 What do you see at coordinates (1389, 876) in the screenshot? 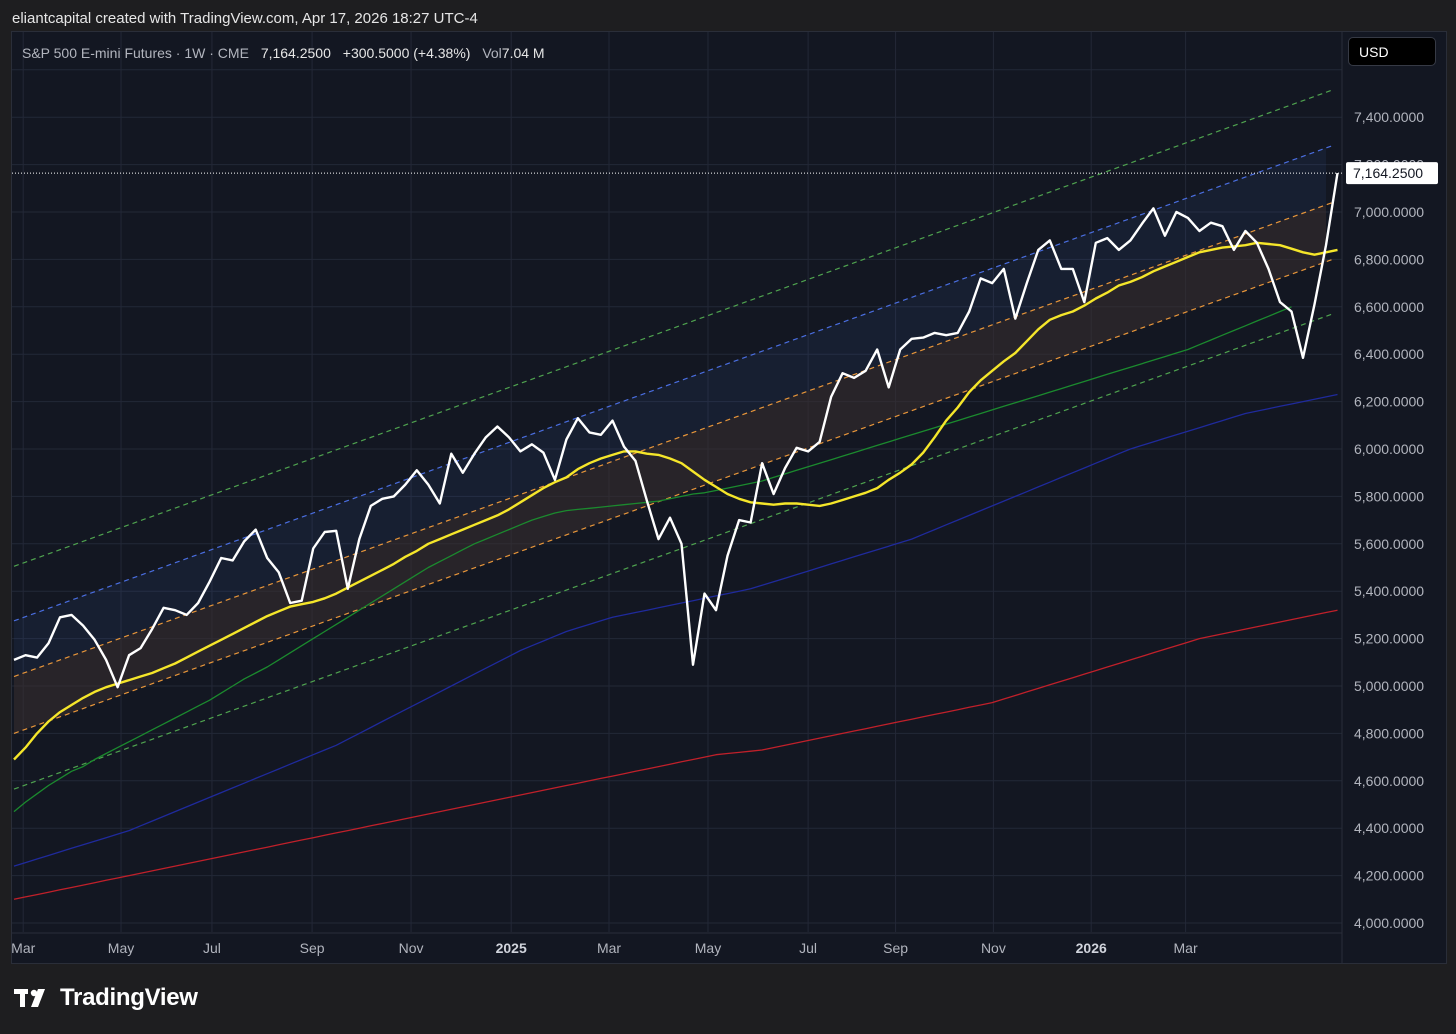
I see `y-tick-label: 4,200.0000` at bounding box center [1389, 876].